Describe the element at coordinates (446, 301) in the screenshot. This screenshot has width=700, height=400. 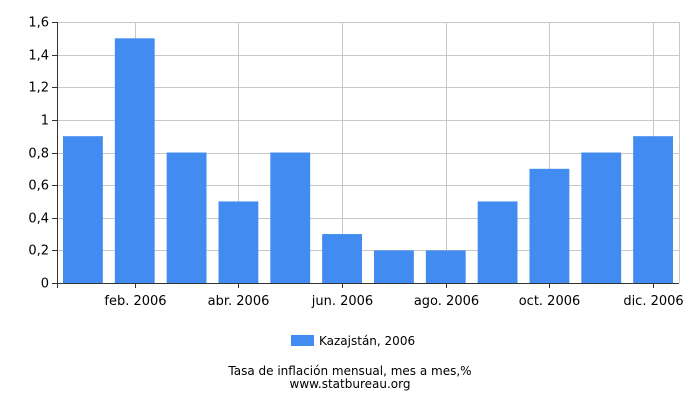
I see `x-tick-label: ago. 2006` at that location.